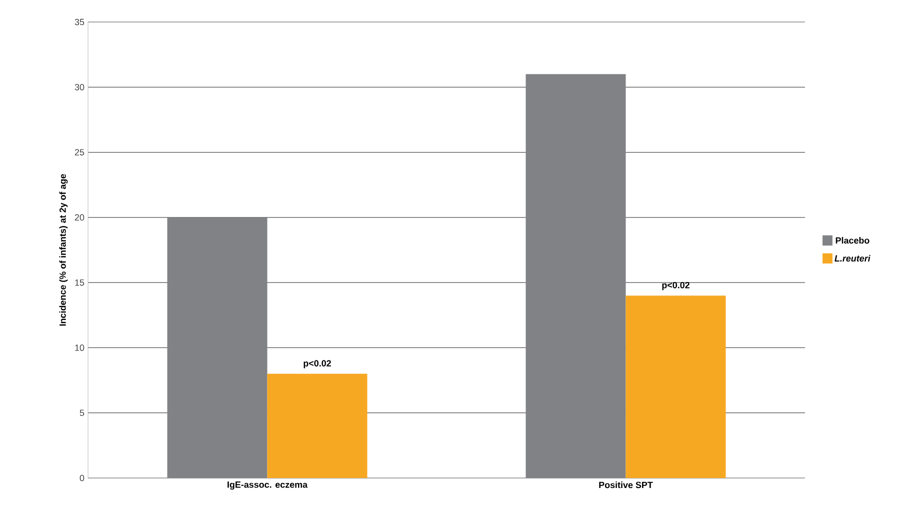 This screenshot has height=517, width=909. I want to click on y-tick-label: 15, so click(79, 282).